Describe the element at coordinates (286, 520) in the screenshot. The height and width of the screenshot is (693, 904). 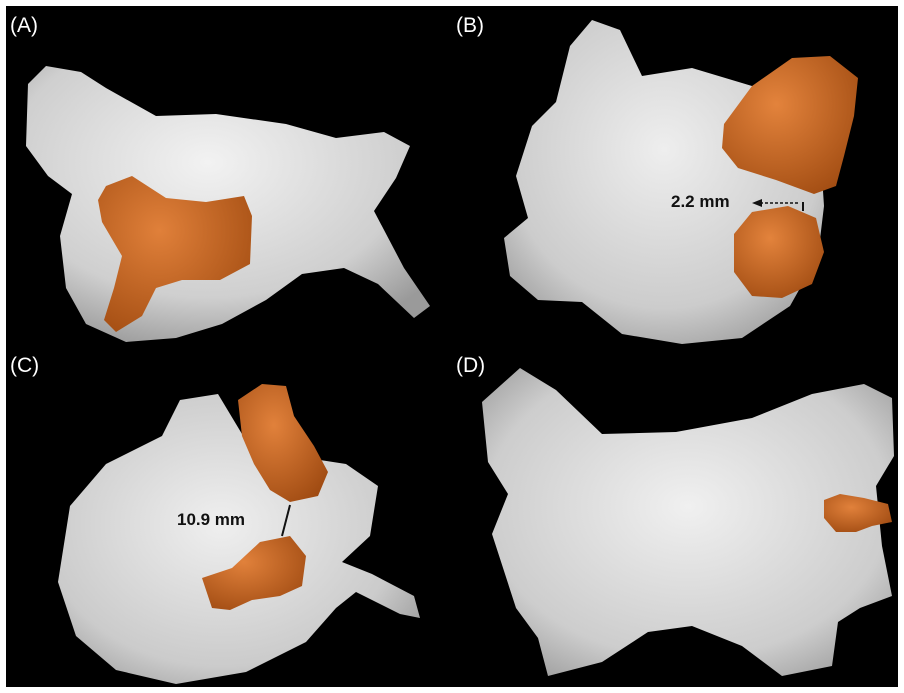
I see `distance-line` at that location.